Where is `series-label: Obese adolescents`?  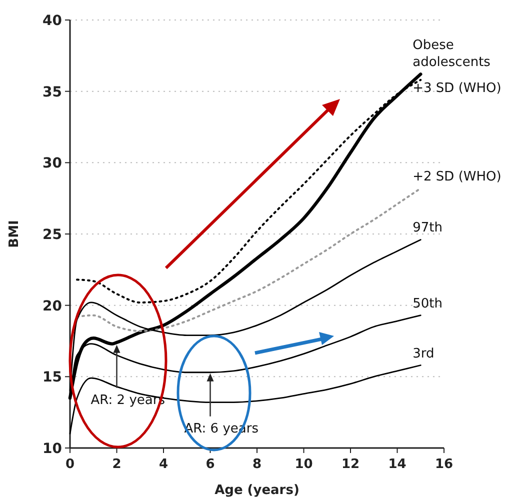
series-label: Obese adolescents is located at coordinates (451, 54).